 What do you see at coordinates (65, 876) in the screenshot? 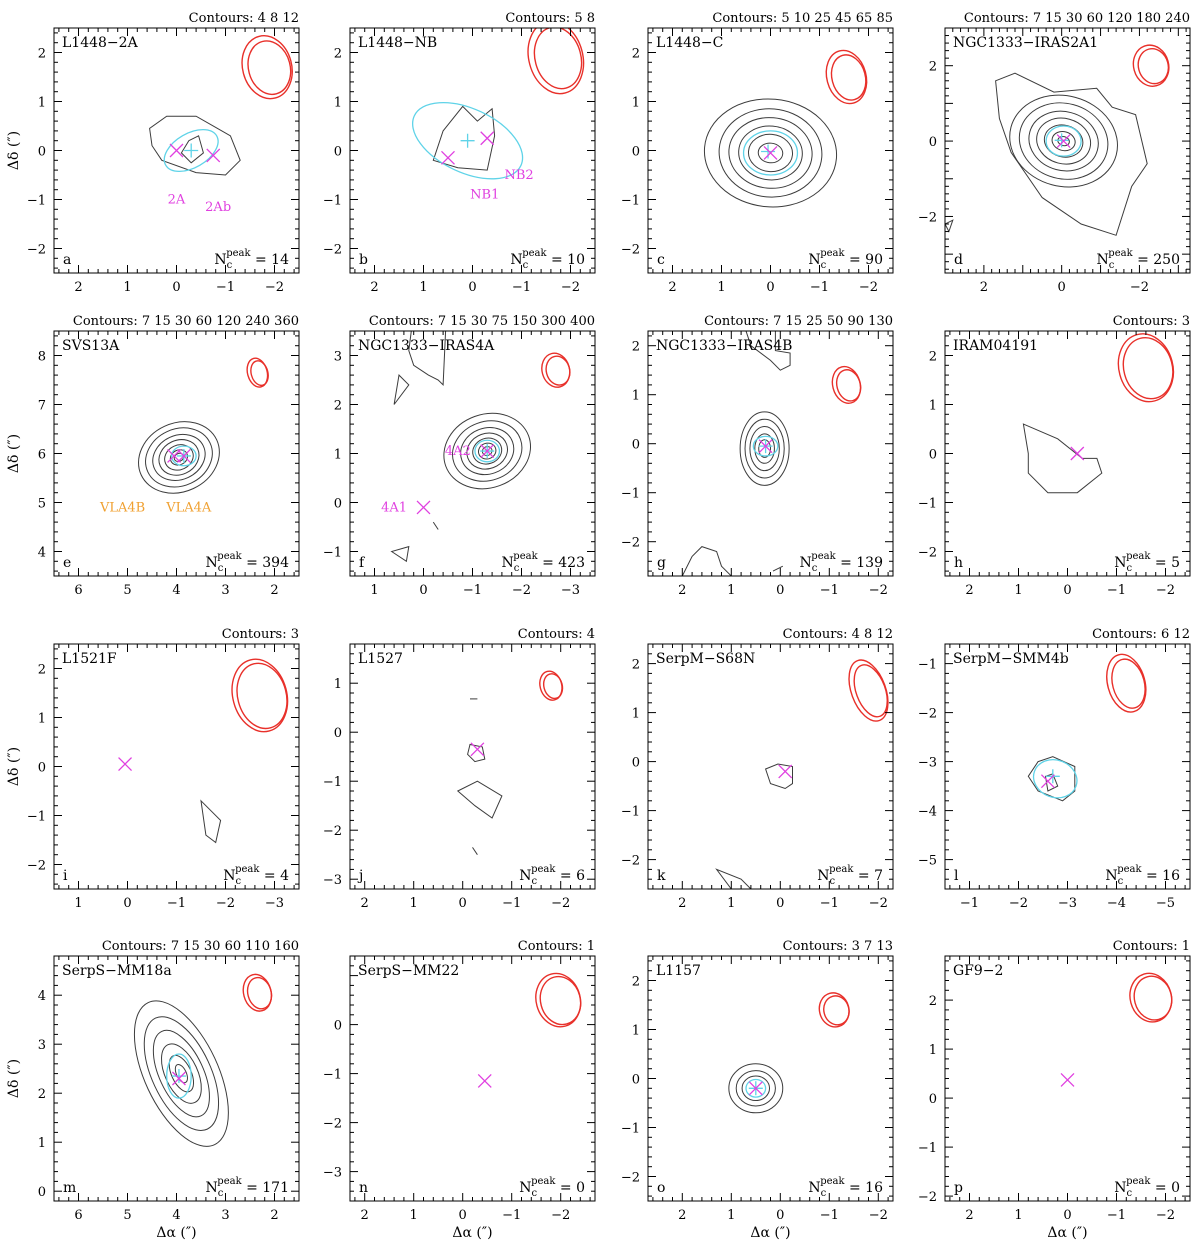
I see `panel-letter: i` at bounding box center [65, 876].